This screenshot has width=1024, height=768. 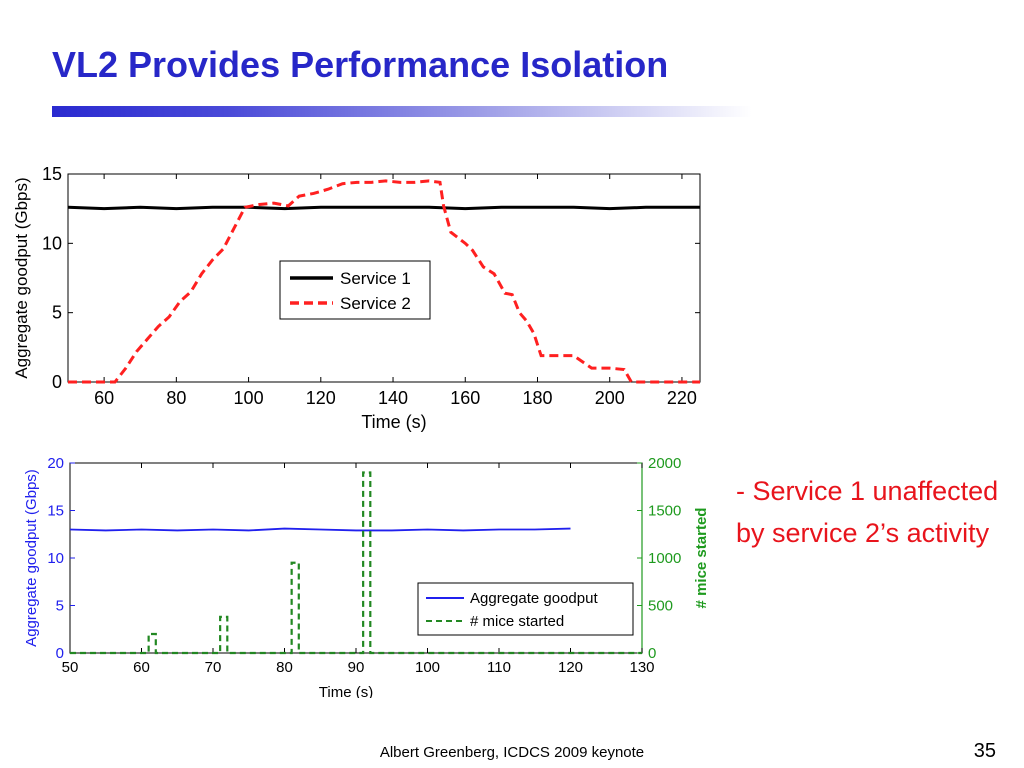 What do you see at coordinates (664, 463) in the screenshot?
I see `y2-tick-label: 2000` at bounding box center [664, 463].